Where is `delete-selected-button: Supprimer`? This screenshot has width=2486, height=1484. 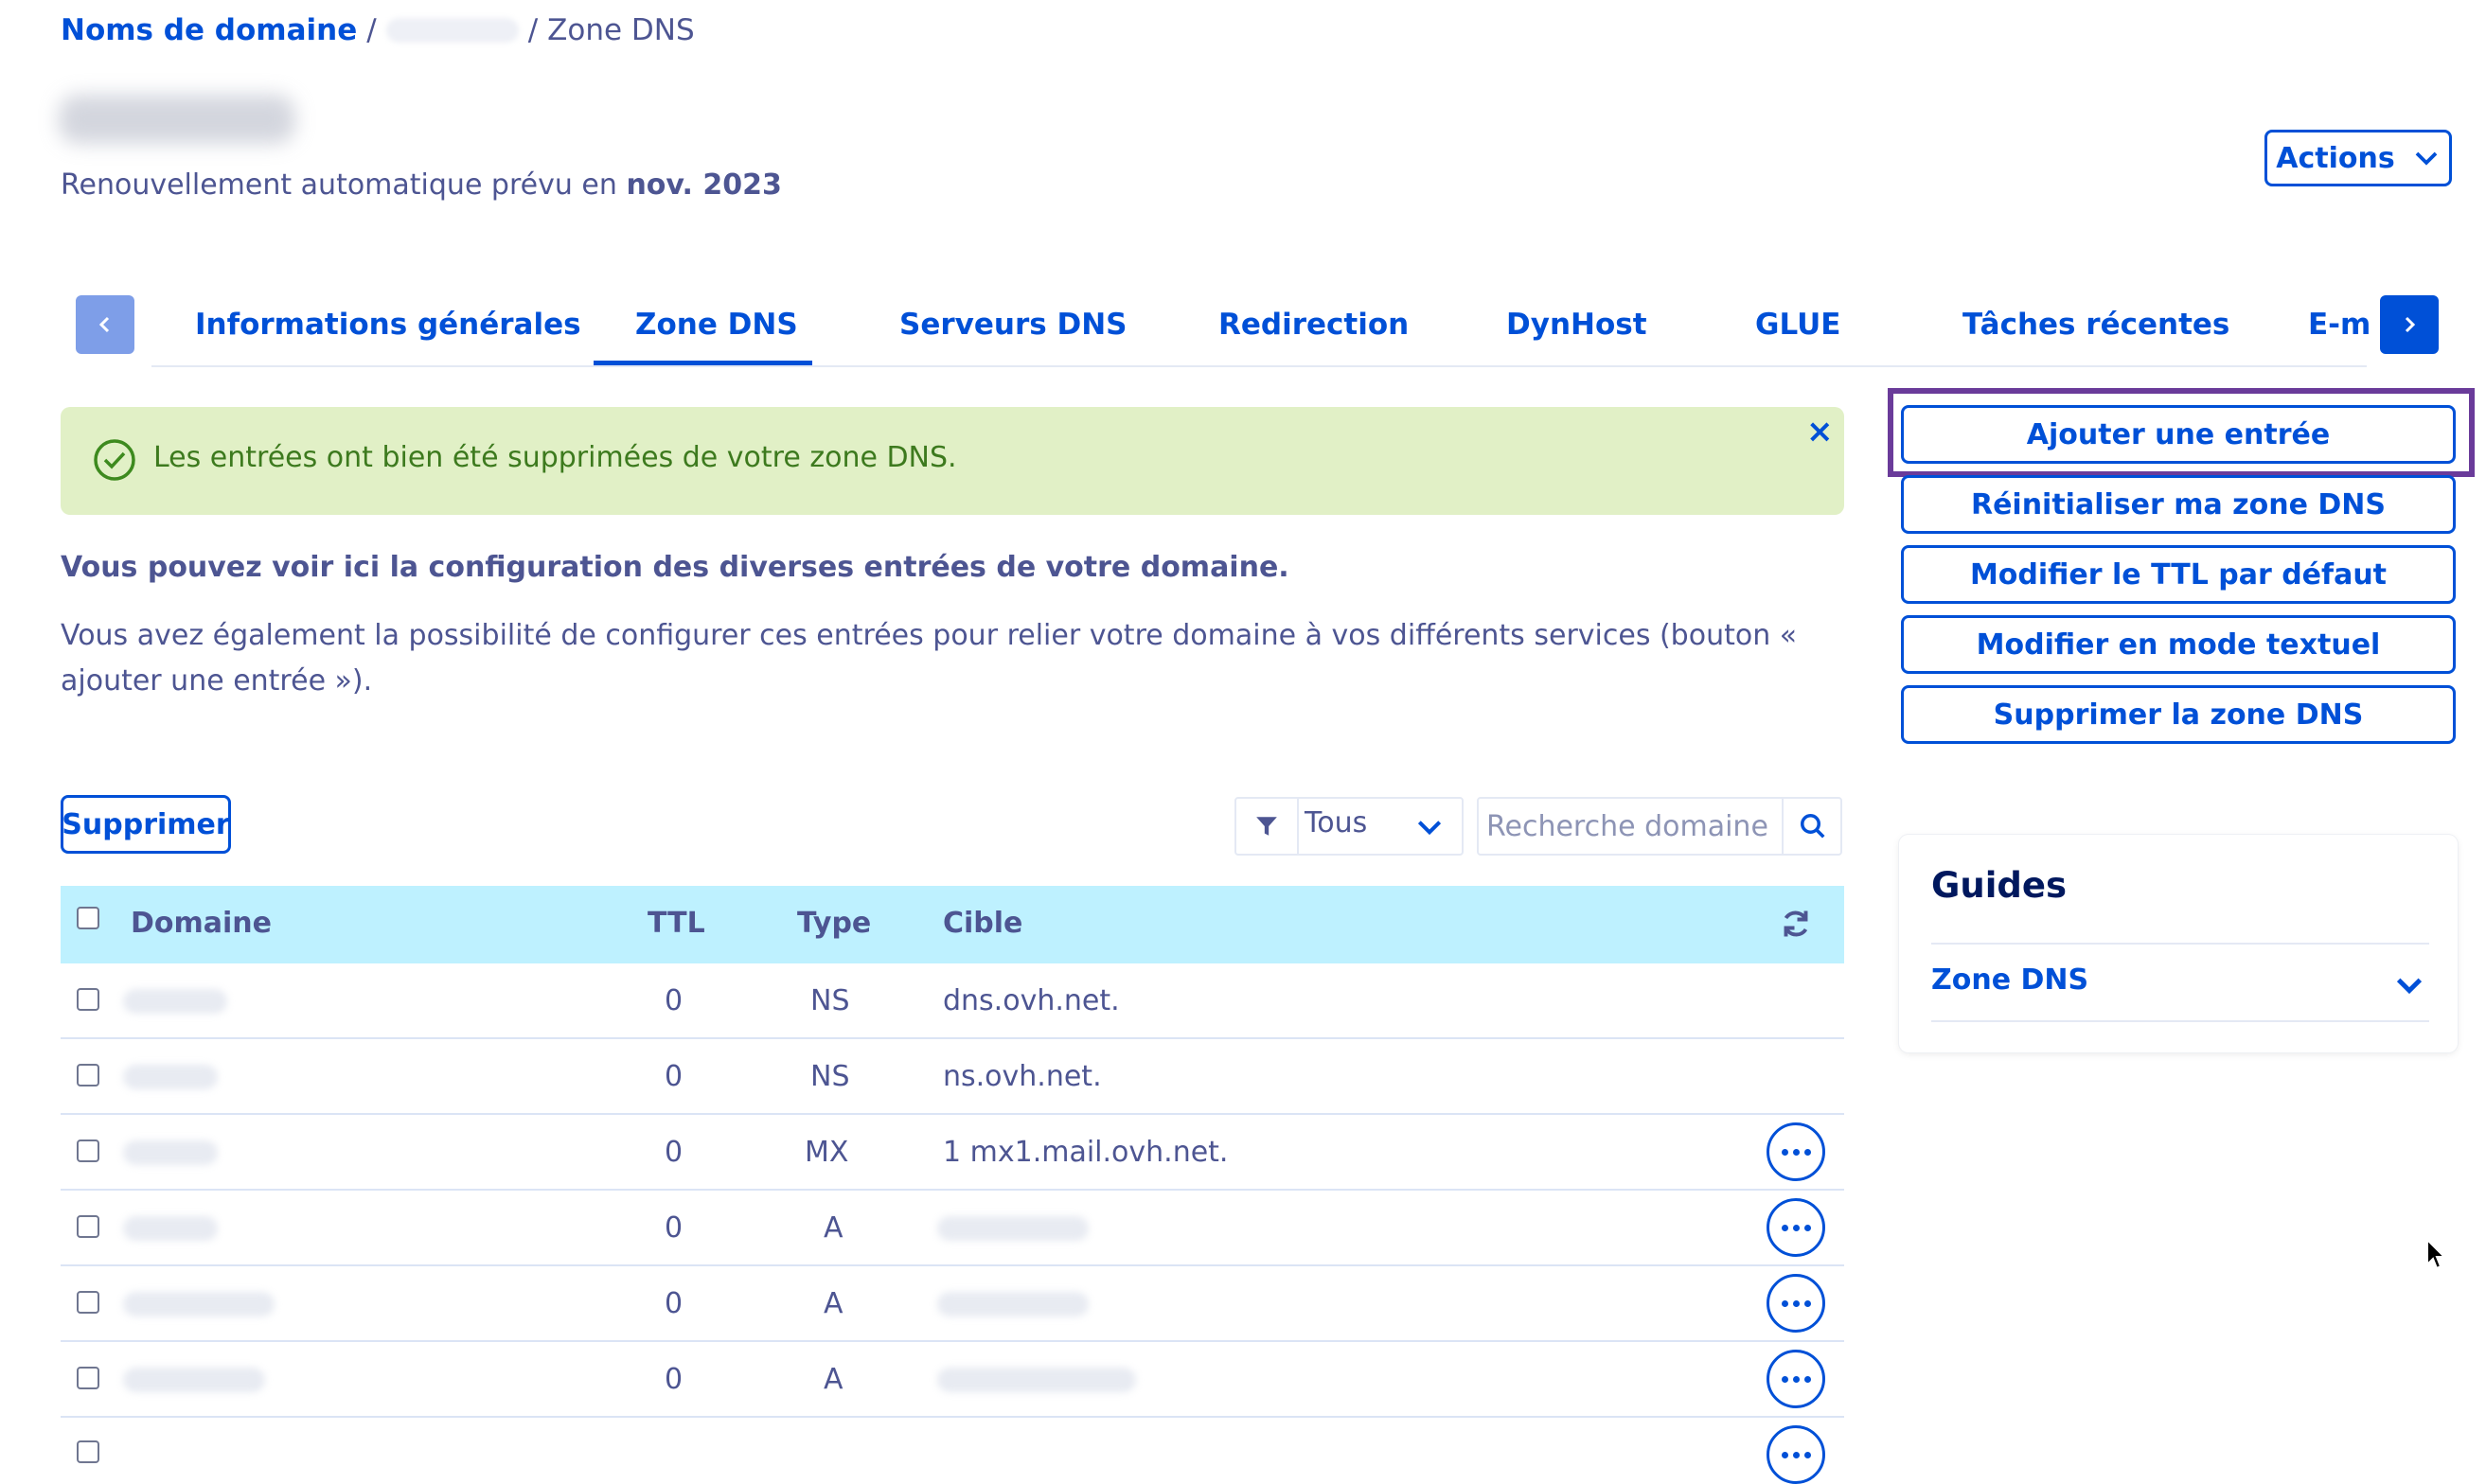 delete-selected-button: Supprimer is located at coordinates (146, 824).